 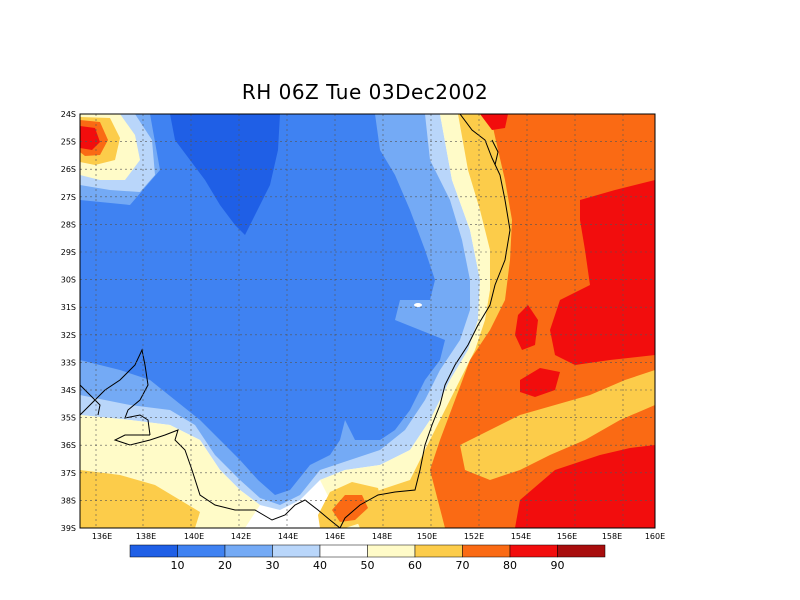 I want to click on lat-label: 30S, so click(x=68, y=280).